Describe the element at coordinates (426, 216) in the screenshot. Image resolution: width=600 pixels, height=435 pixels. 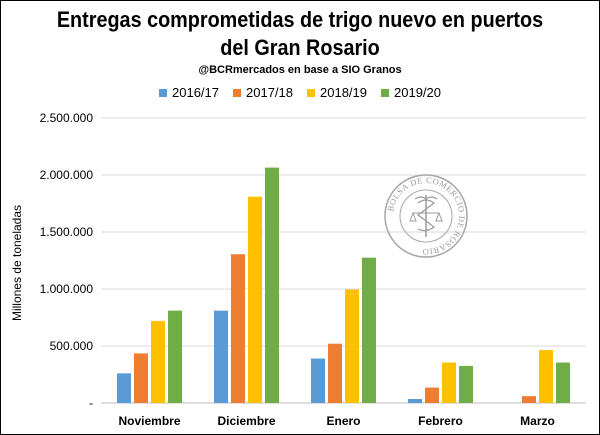
I see `caduceus-seal-icon: BOLSA DE COMERCIO DE ROSARIO` at that location.